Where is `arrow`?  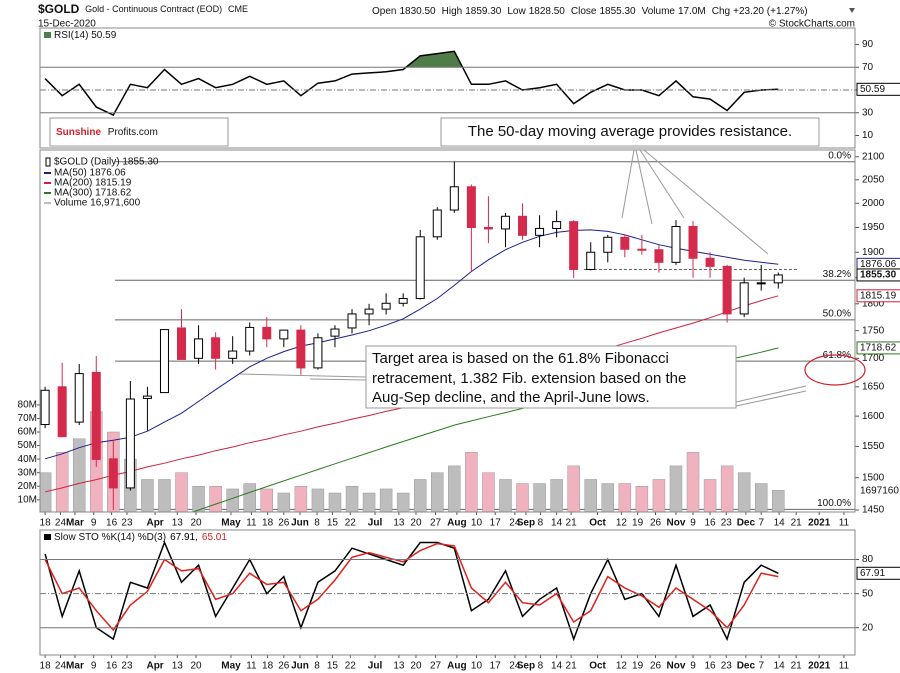 arrow is located at coordinates (662, 184).